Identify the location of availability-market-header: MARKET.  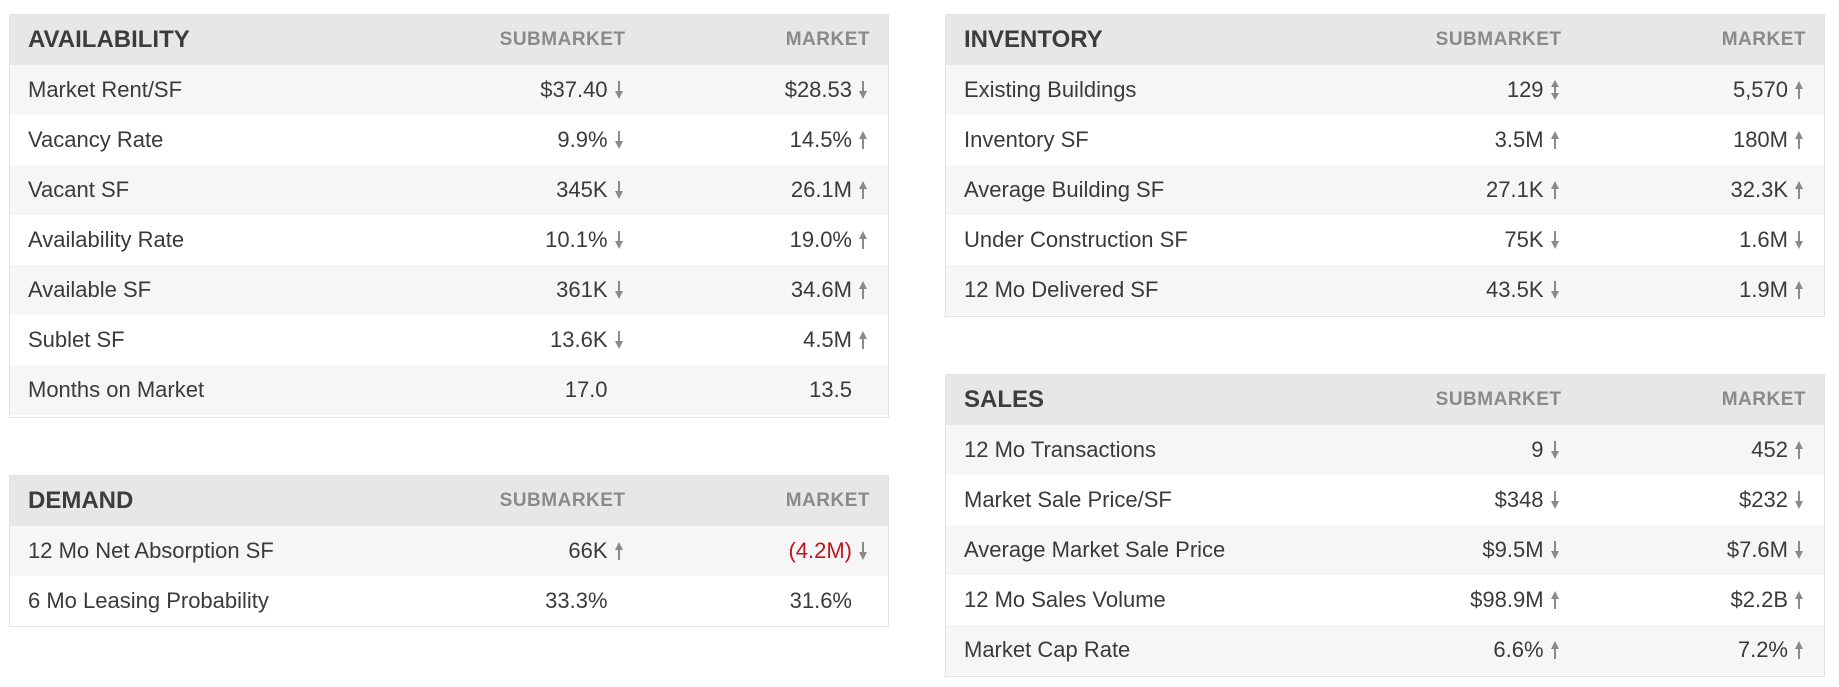
(827, 39).